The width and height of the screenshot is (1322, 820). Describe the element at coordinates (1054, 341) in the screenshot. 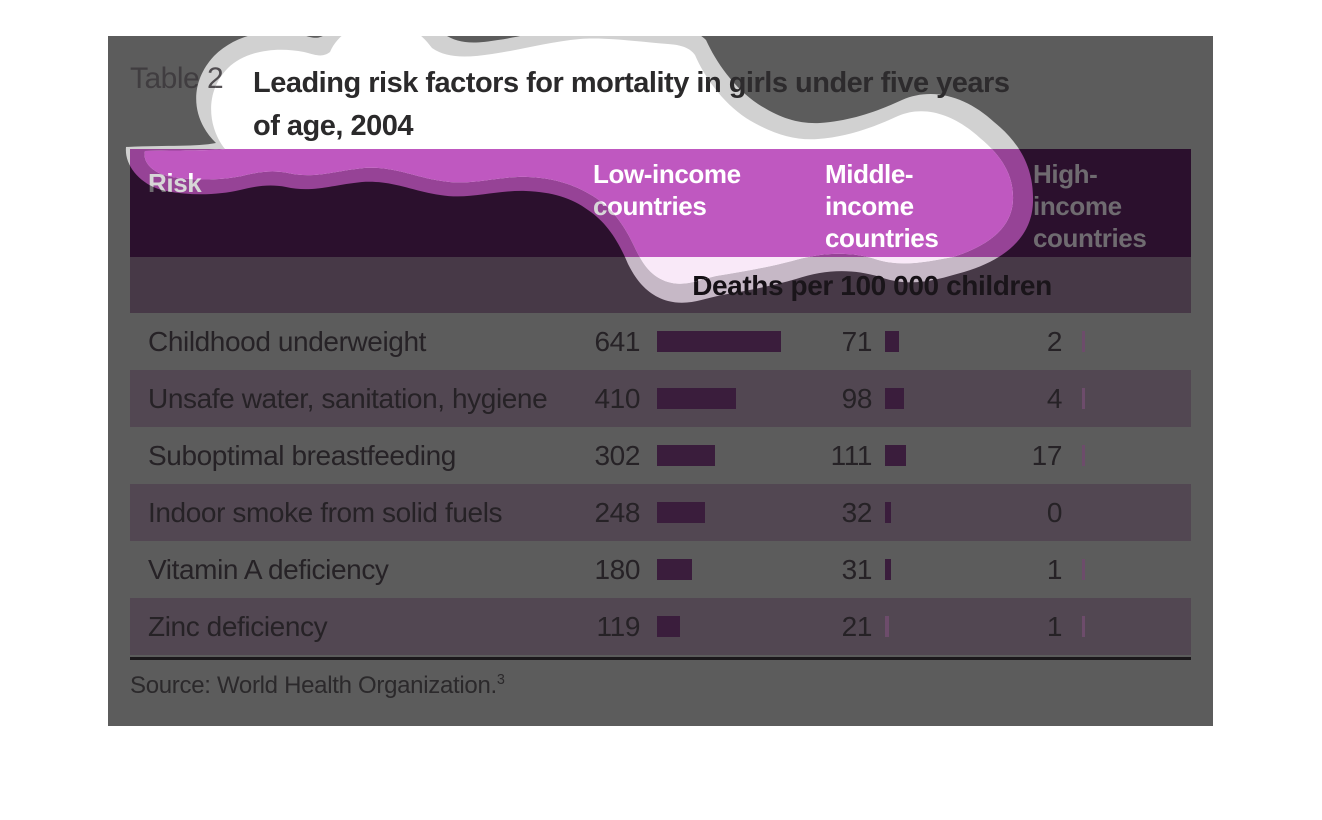

I see `value-high: 2` at that location.